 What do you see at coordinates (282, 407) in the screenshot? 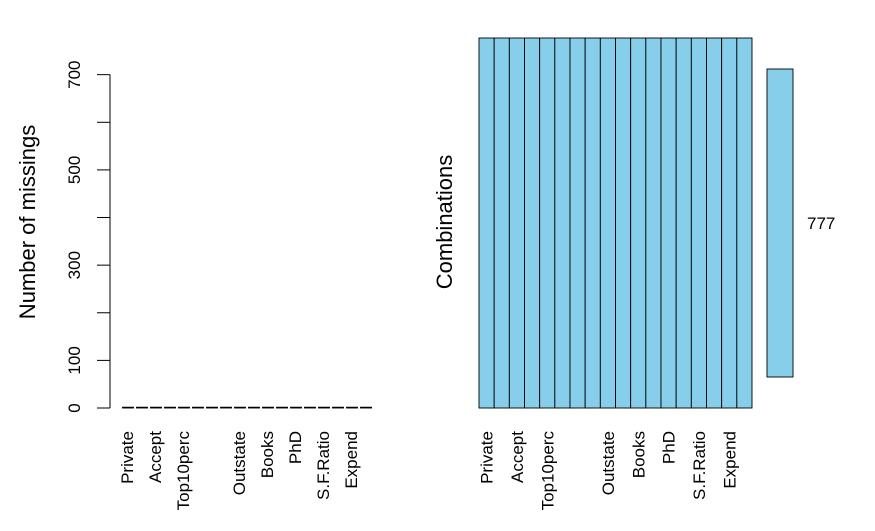
I see `bar-personal` at bounding box center [282, 407].